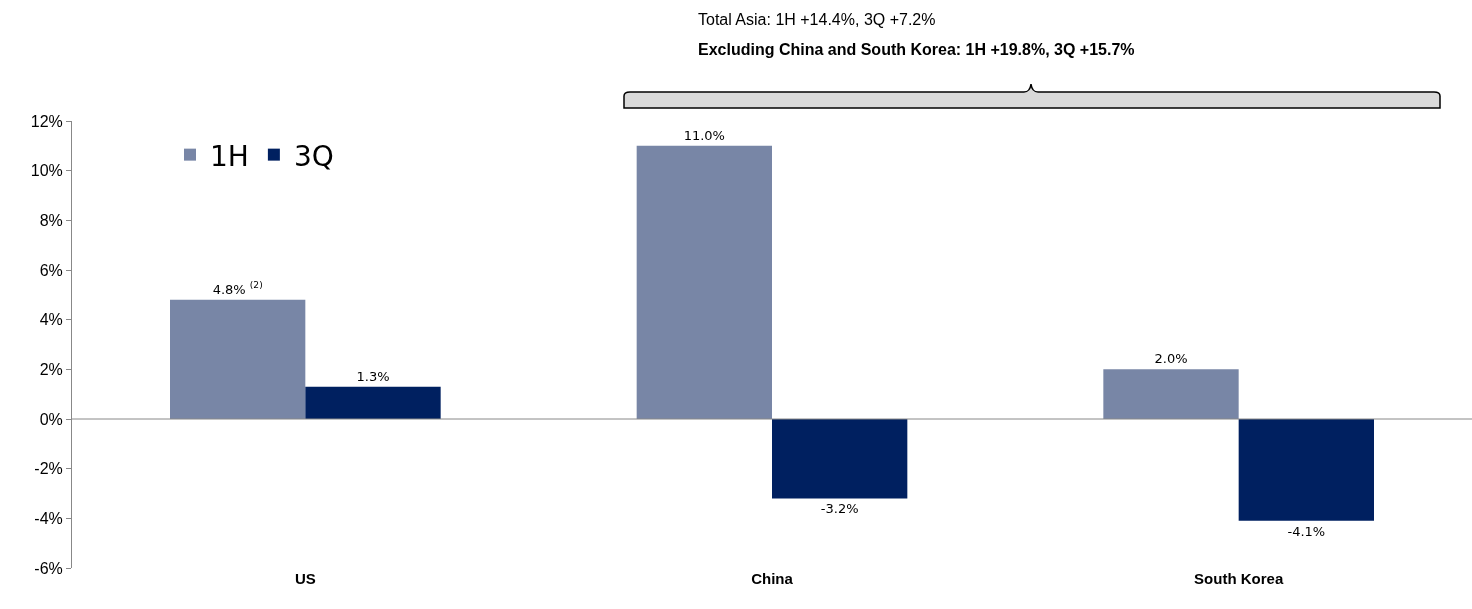 The width and height of the screenshot is (1472, 609). I want to click on y-tick-label: 4%, so click(51, 320).